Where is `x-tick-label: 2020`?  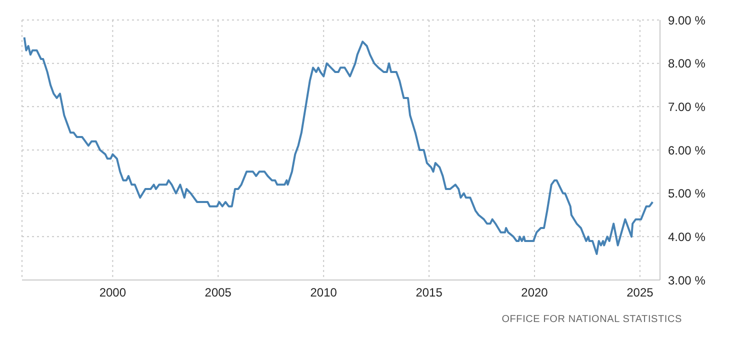 x-tick-label: 2020 is located at coordinates (534, 293).